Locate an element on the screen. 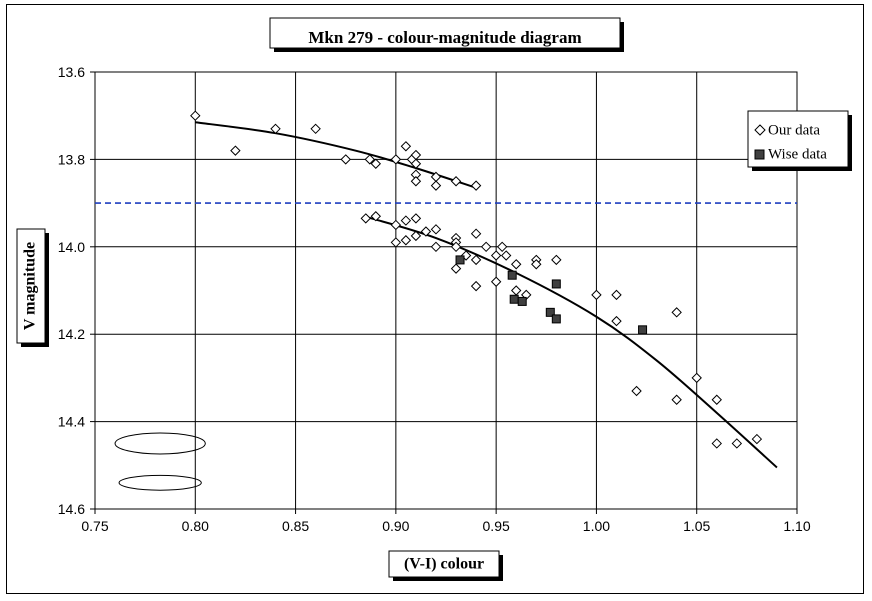  y-tick-label: 14.6 is located at coordinates (71, 509).